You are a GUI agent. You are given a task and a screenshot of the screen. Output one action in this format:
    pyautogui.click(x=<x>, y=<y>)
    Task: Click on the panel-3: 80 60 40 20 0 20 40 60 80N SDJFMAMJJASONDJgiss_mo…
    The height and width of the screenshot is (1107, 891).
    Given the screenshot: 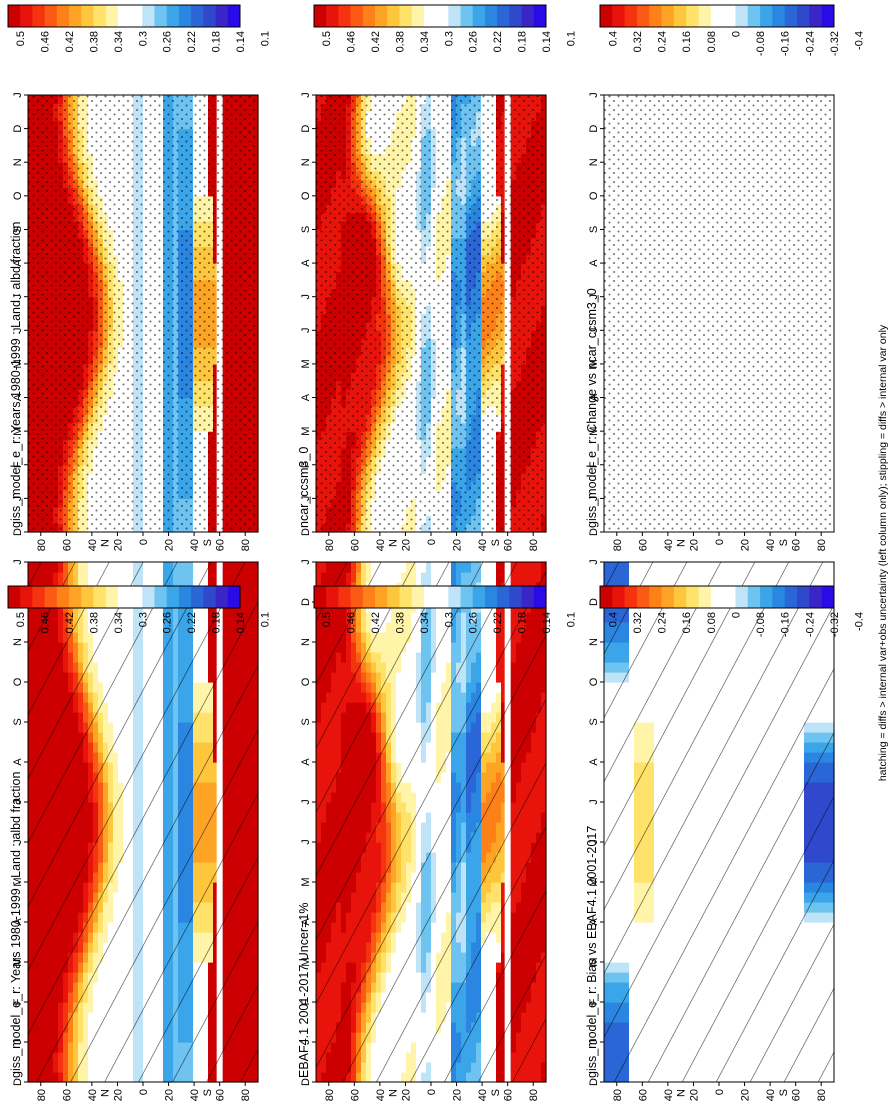 What is the action you would take?
    pyautogui.click(x=710, y=830)
    